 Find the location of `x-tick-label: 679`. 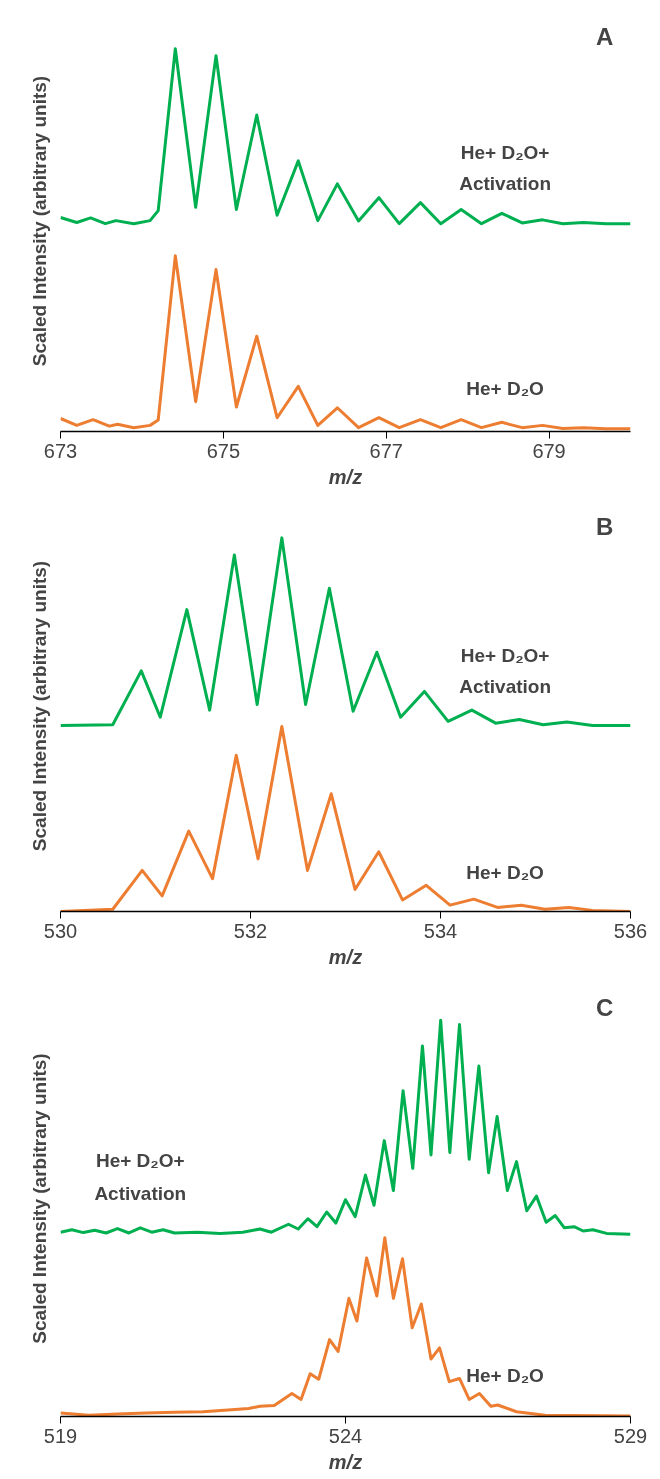

x-tick-label: 679 is located at coordinates (549, 450).